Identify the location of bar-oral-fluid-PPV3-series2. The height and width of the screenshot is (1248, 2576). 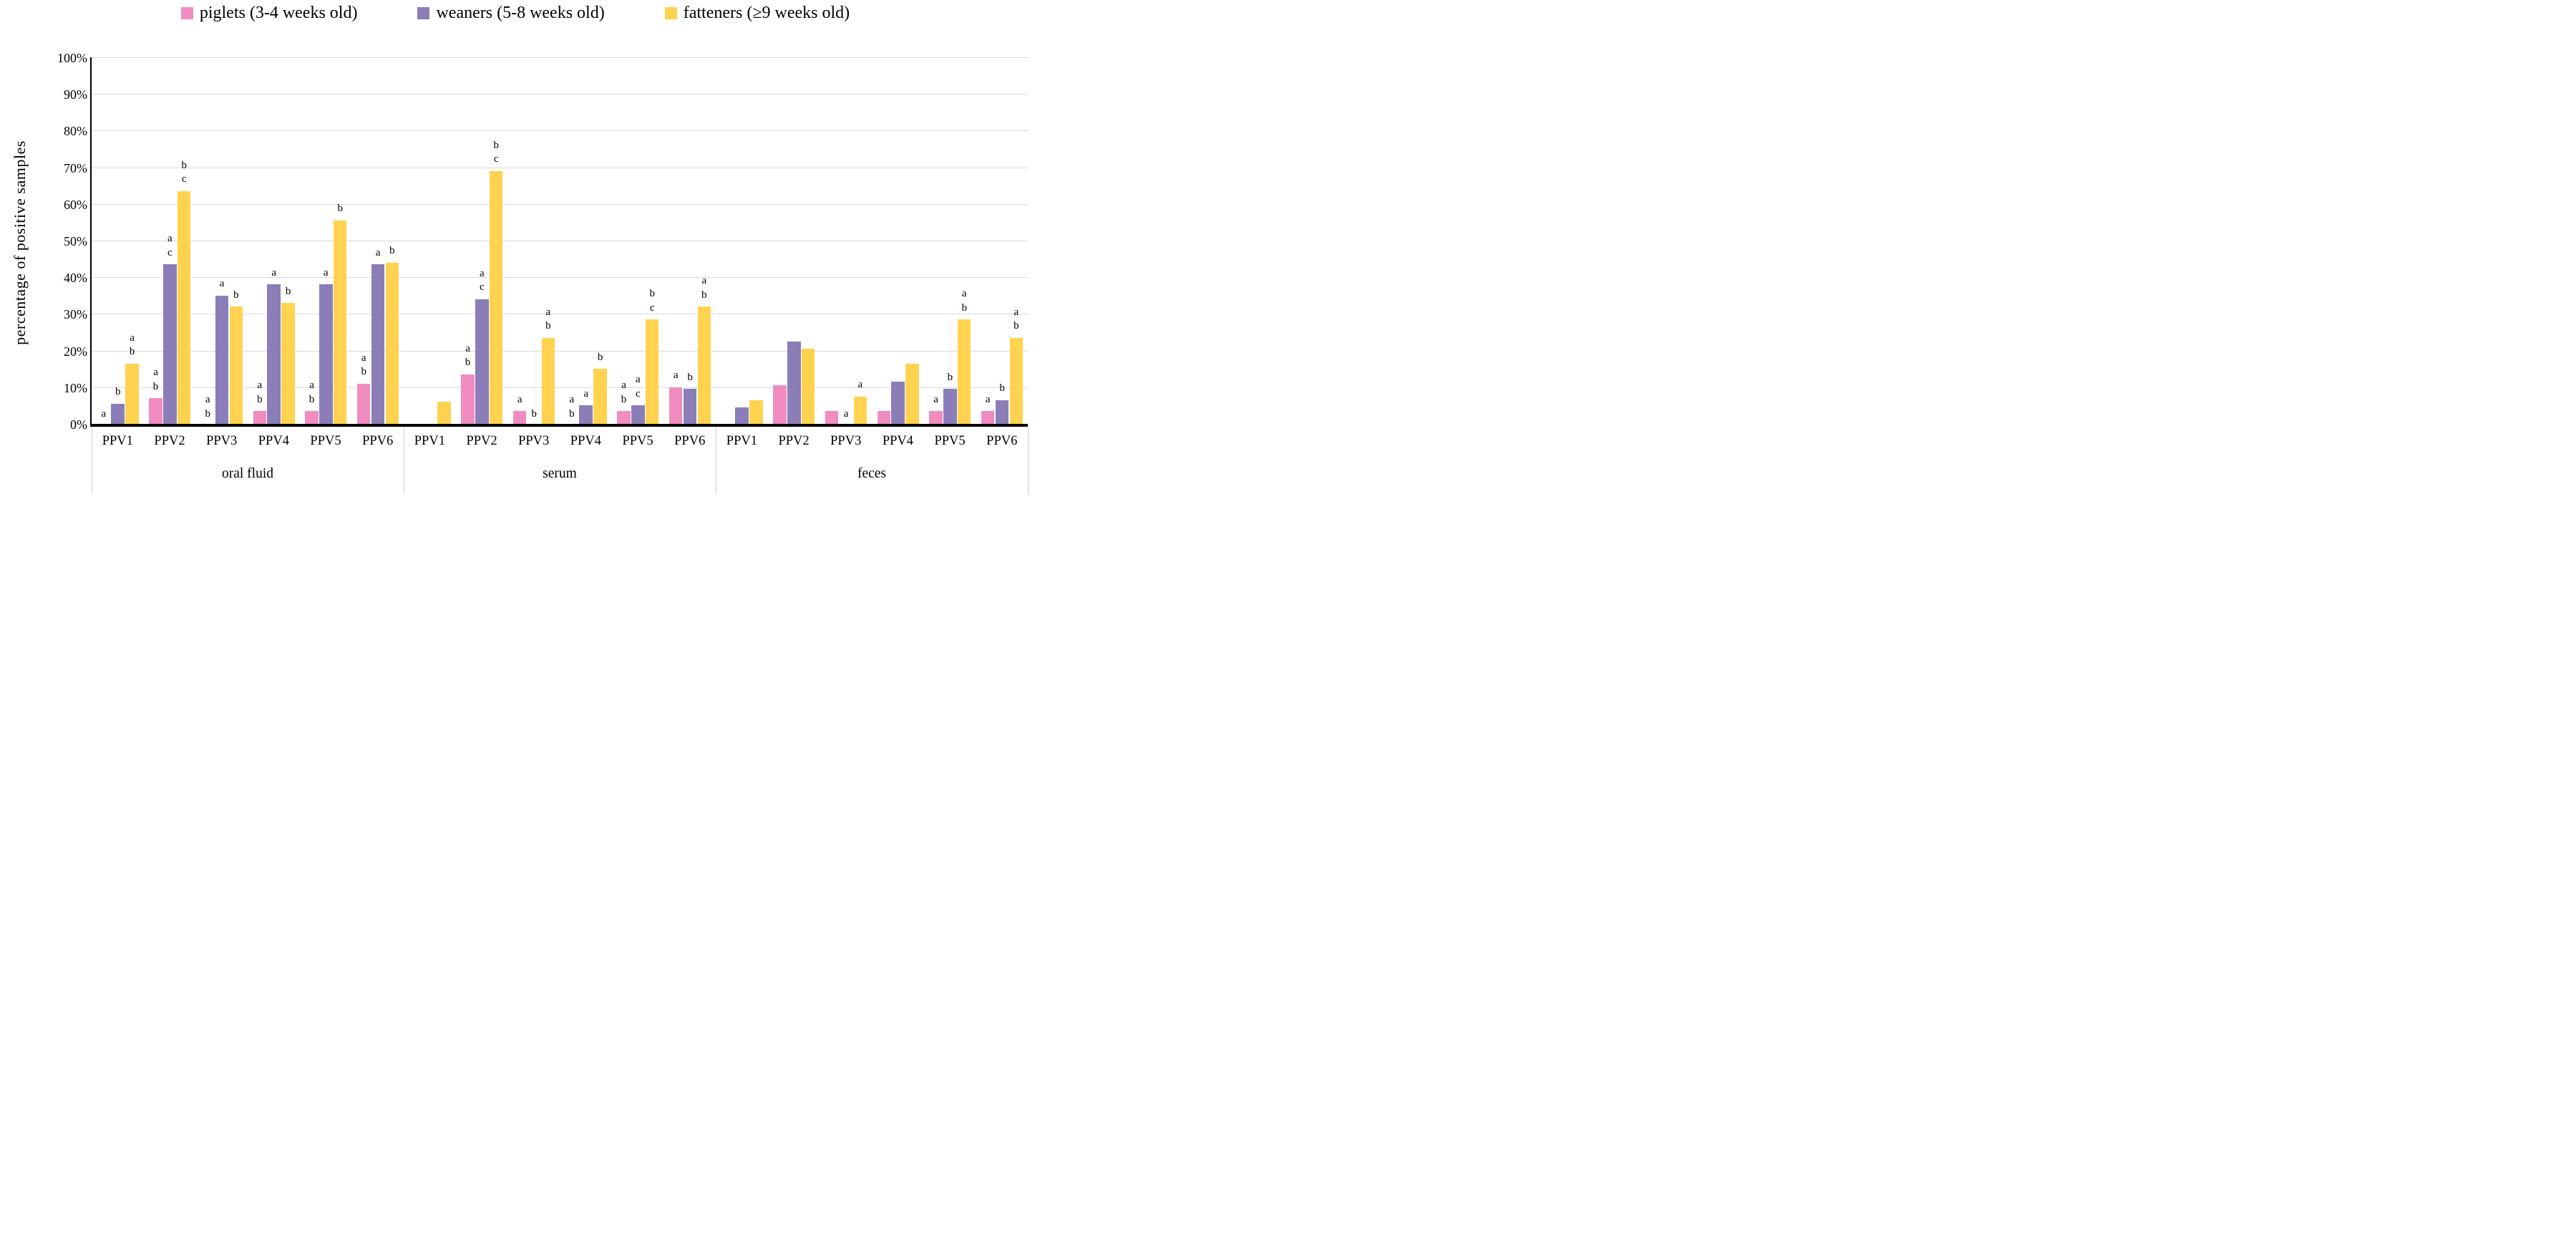
(222, 359).